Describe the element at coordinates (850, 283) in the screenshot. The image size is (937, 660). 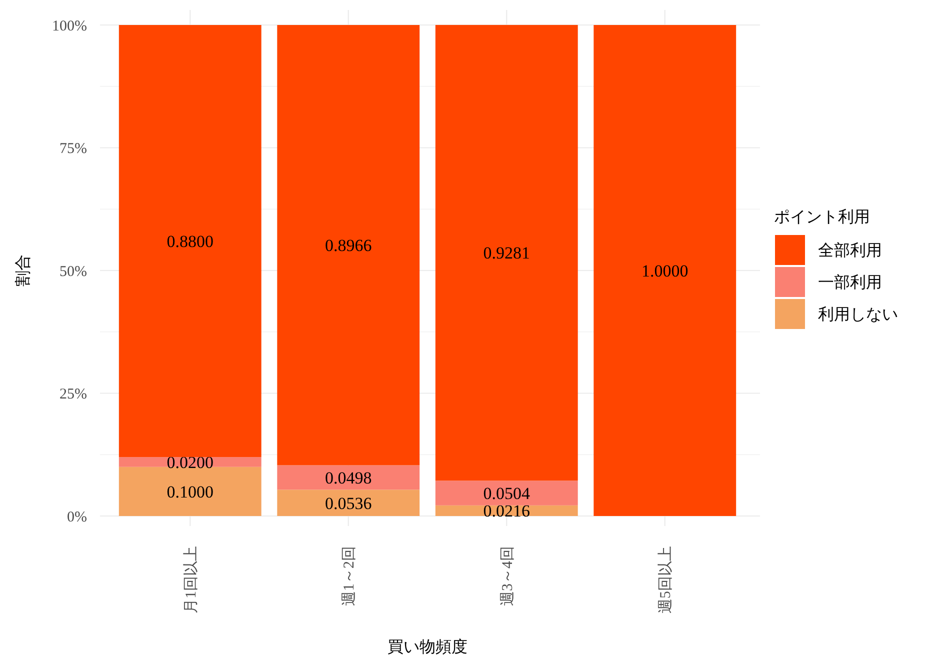
I see `legend-label: 一部利用` at that location.